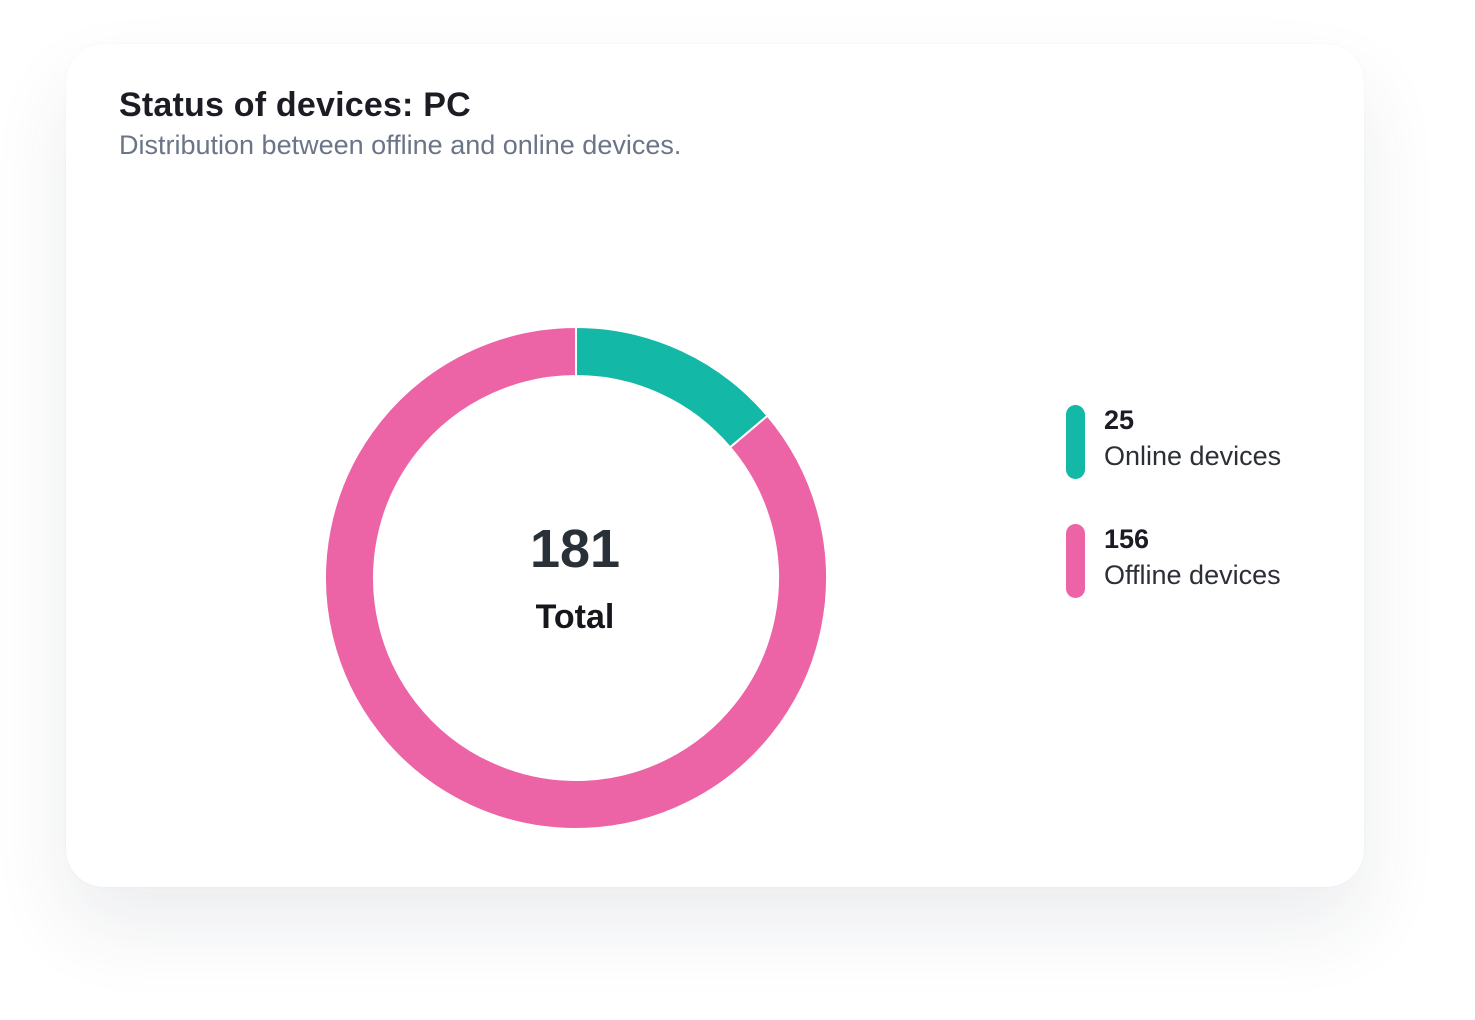 The height and width of the screenshot is (1020, 1475). What do you see at coordinates (1193, 456) in the screenshot?
I see `legend-label-online: Online devices` at bounding box center [1193, 456].